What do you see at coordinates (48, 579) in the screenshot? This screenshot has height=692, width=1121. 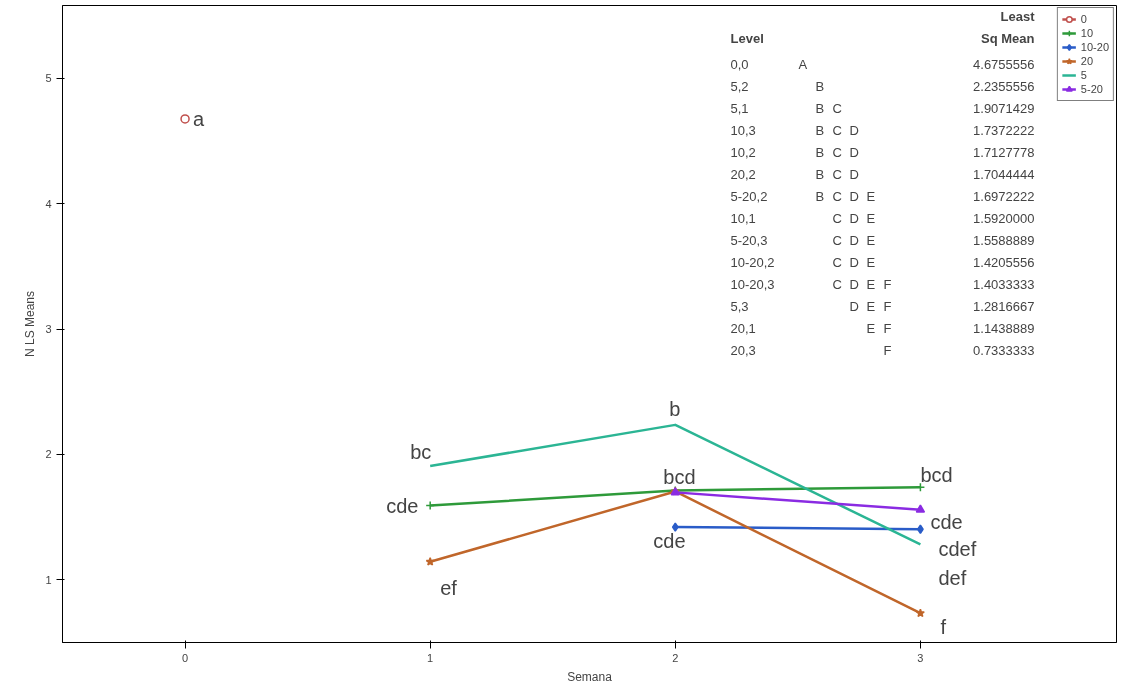 I see `y-tick-label: 1` at bounding box center [48, 579].